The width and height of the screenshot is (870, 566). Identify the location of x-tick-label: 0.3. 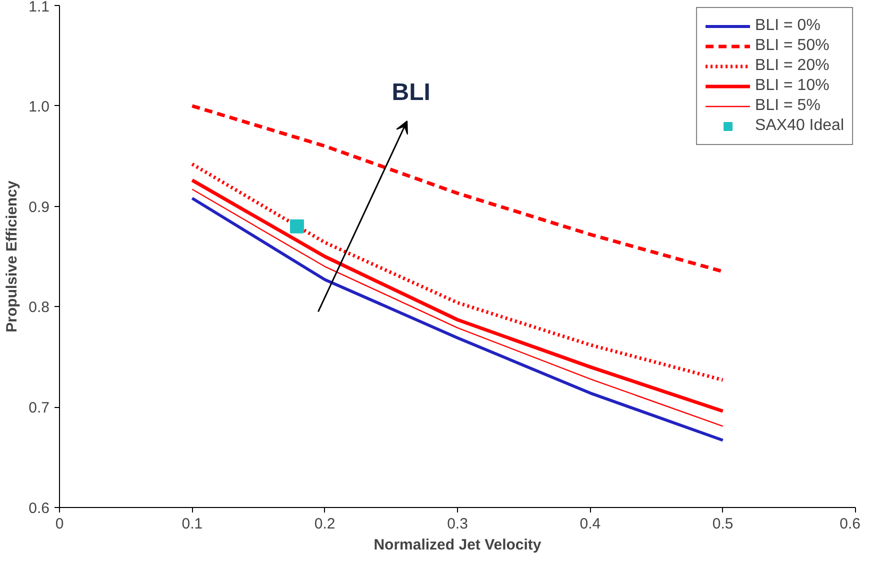
(457, 524).